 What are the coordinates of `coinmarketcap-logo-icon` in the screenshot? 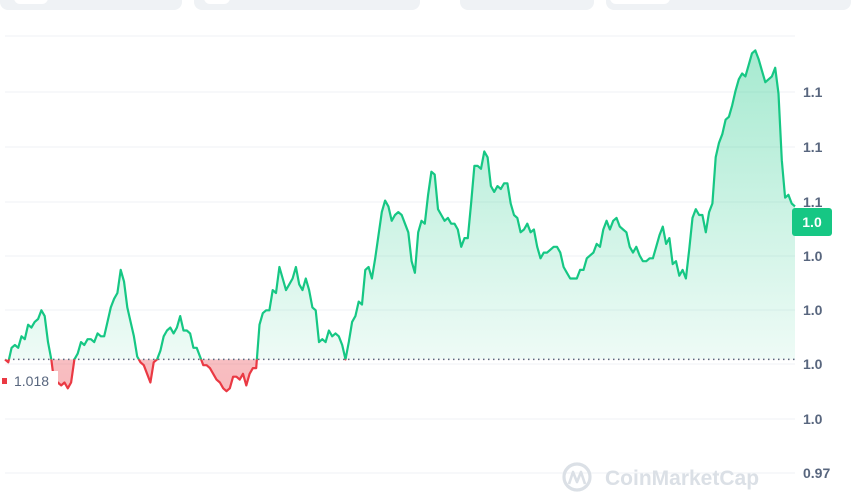 It's located at (577, 477).